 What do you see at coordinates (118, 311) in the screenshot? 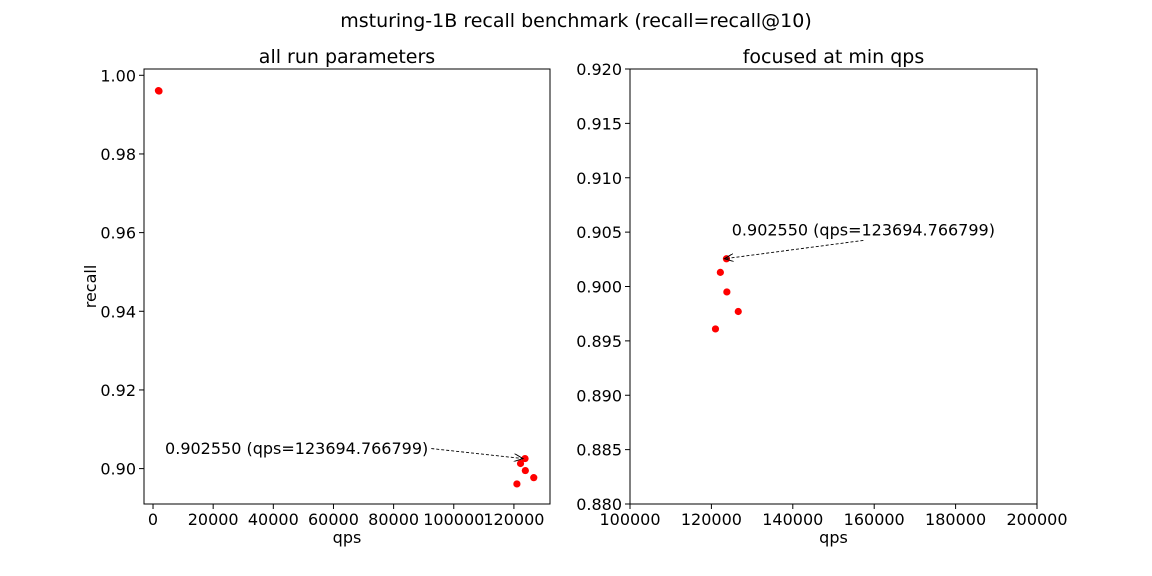
I see `y-tick-label: 0.94` at bounding box center [118, 311].